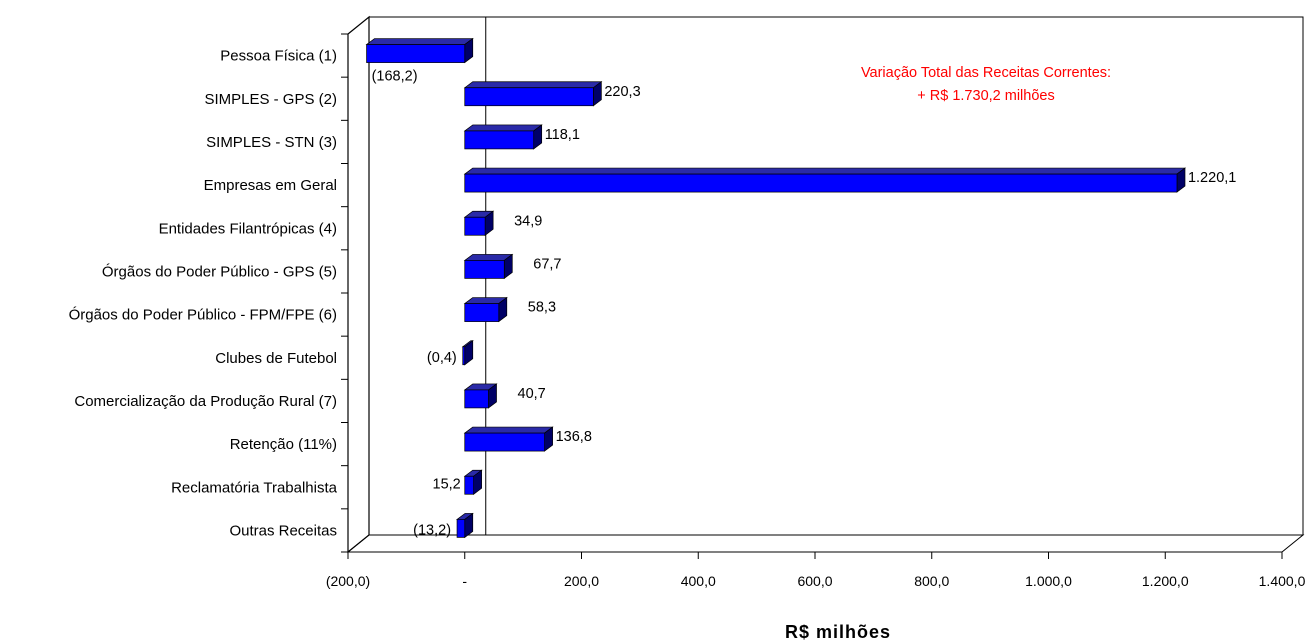 The width and height of the screenshot is (1313, 642). I want to click on x-tick-label: 400,0, so click(698, 581).